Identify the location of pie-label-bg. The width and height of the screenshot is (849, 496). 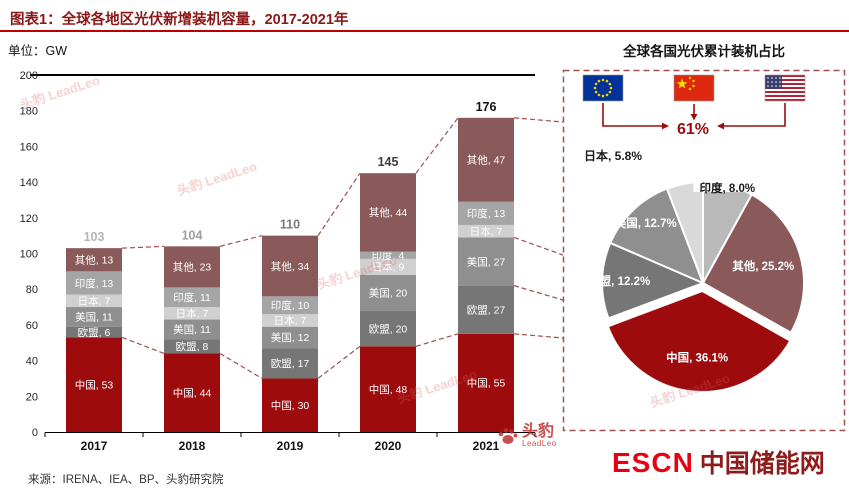
(727, 185).